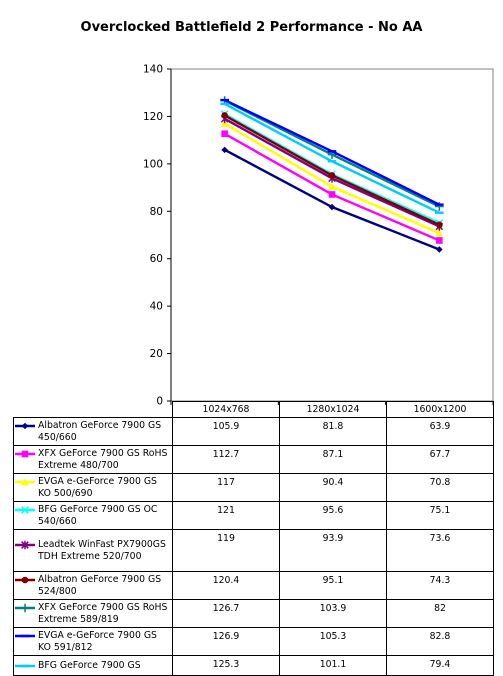 The height and width of the screenshot is (676, 503). I want to click on series-name: Albatron GeForce 7900 GS 524/800, so click(100, 585).